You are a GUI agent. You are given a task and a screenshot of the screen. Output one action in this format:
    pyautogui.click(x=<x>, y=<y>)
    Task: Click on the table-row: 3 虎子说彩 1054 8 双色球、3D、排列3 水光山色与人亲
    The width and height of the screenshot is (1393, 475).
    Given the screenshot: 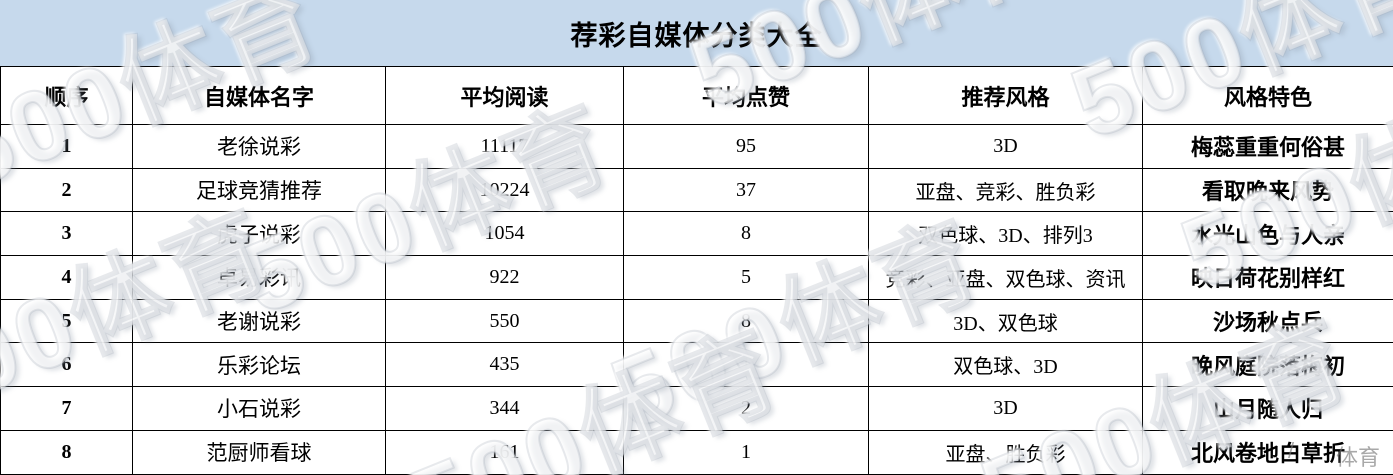 What is the action you would take?
    pyautogui.click(x=696, y=234)
    